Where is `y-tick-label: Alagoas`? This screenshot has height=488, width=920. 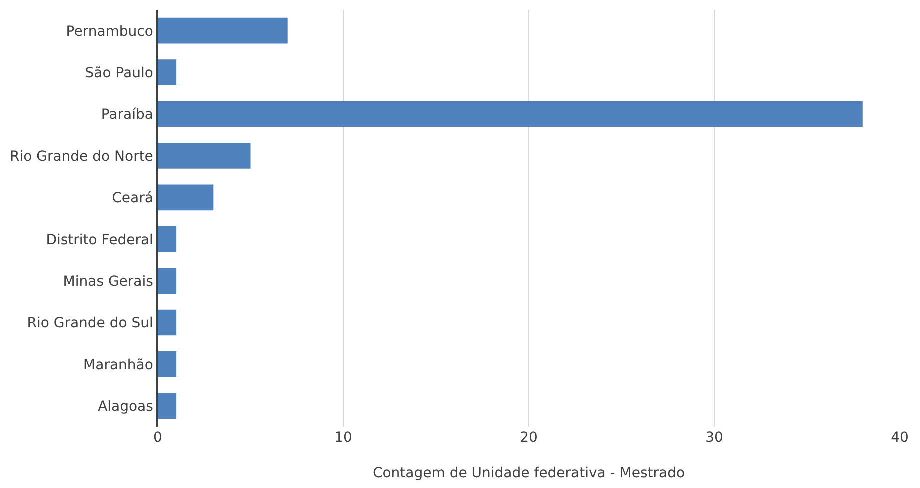 y-tick-label: Alagoas is located at coordinates (126, 407).